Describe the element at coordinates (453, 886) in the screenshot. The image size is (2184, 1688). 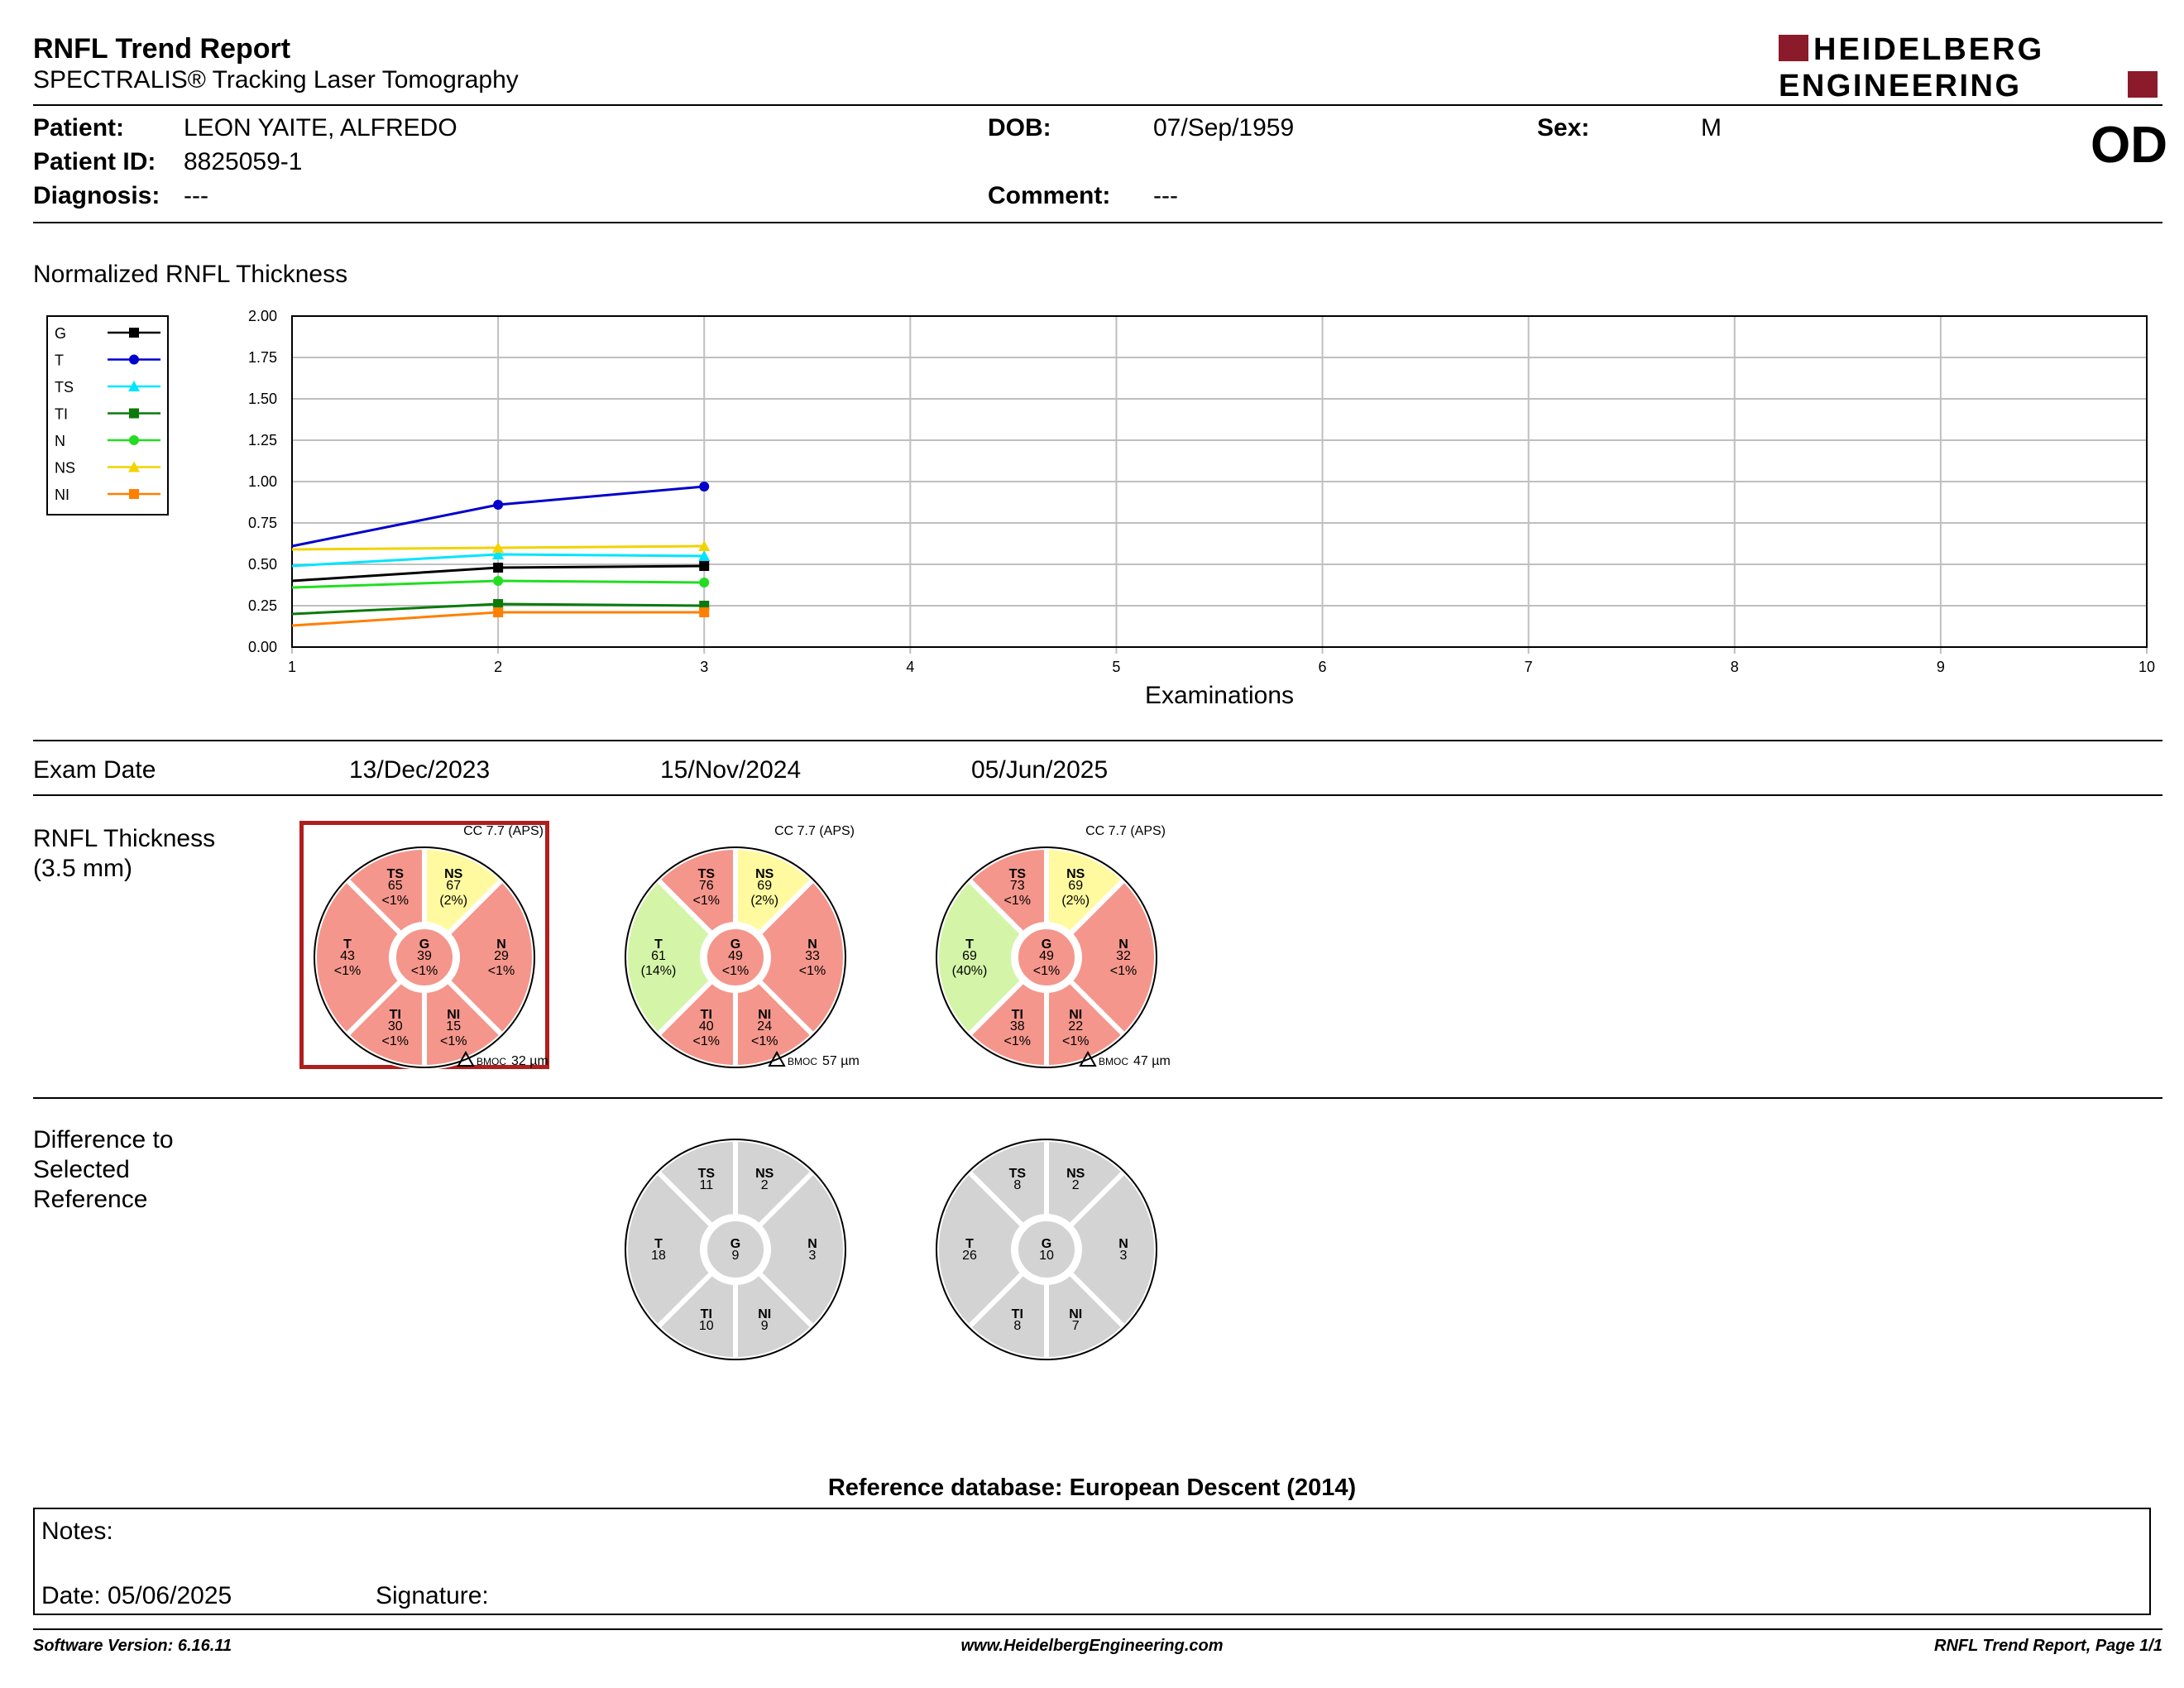
I see `sector-value: 67` at that location.